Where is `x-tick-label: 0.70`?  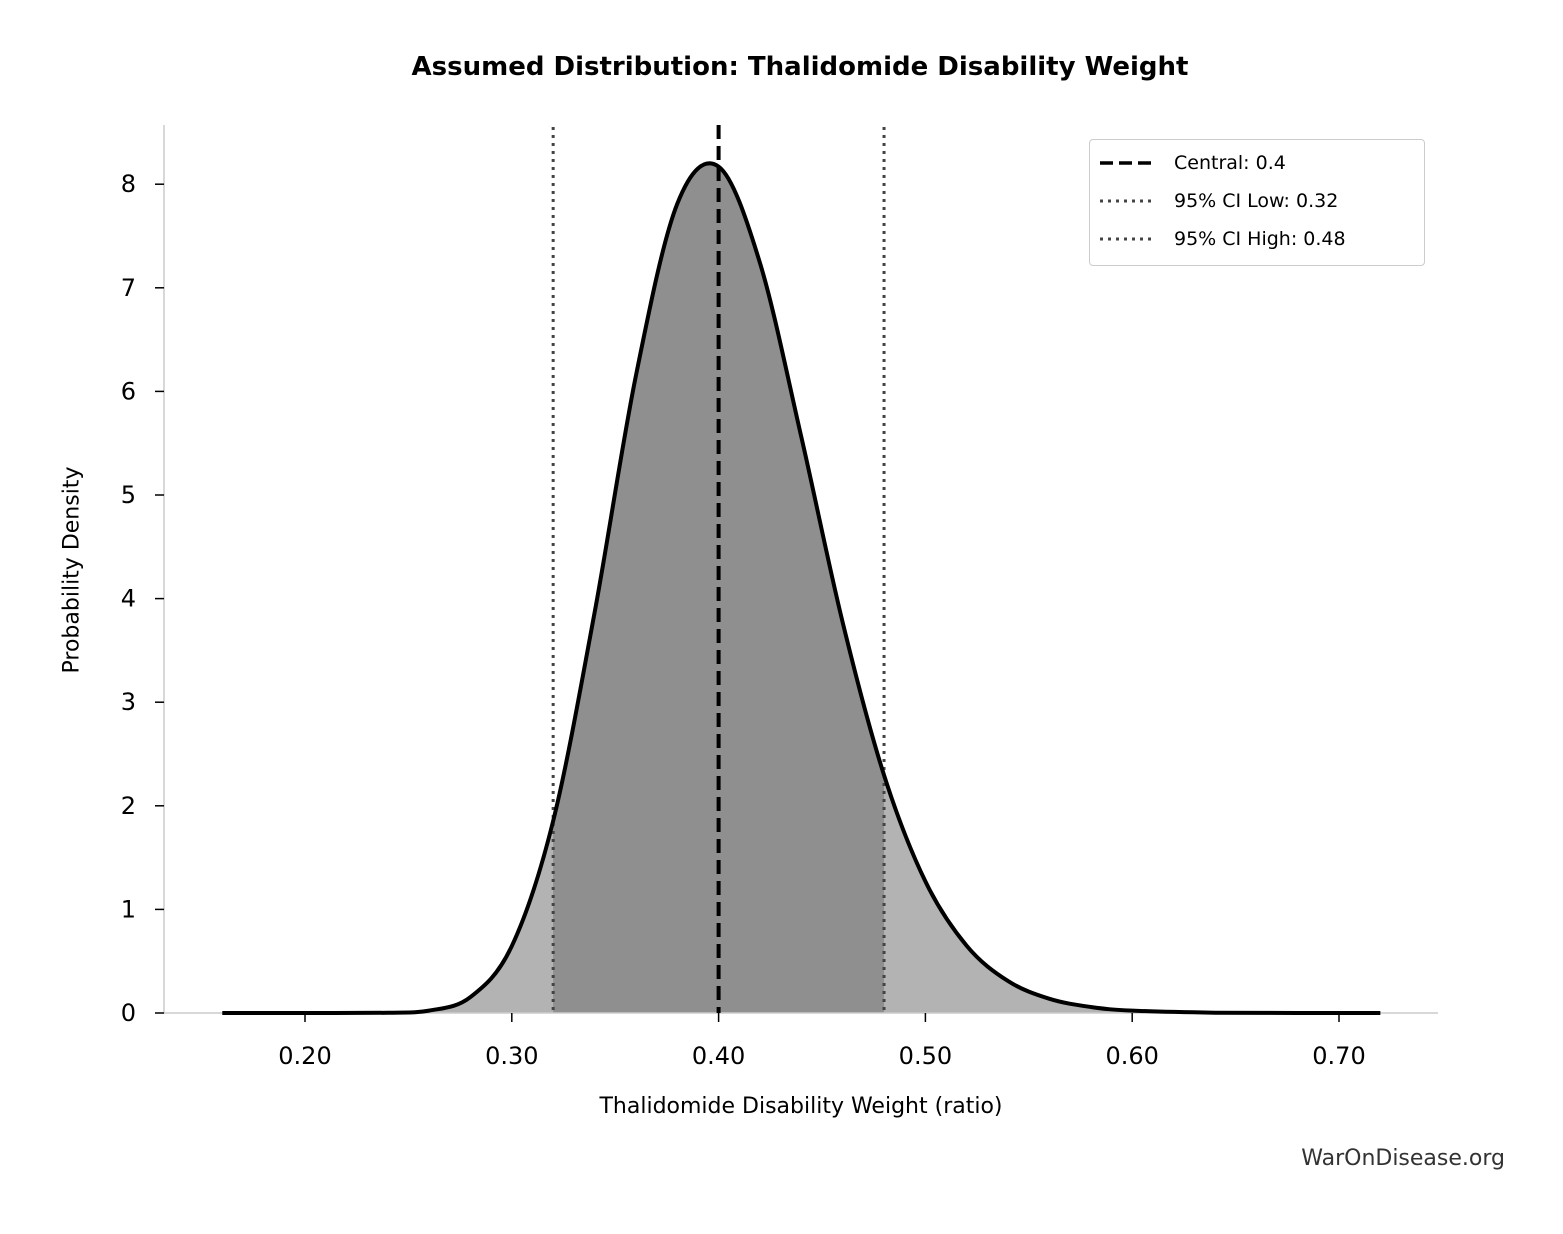 x-tick-label: 0.70 is located at coordinates (1338, 1056).